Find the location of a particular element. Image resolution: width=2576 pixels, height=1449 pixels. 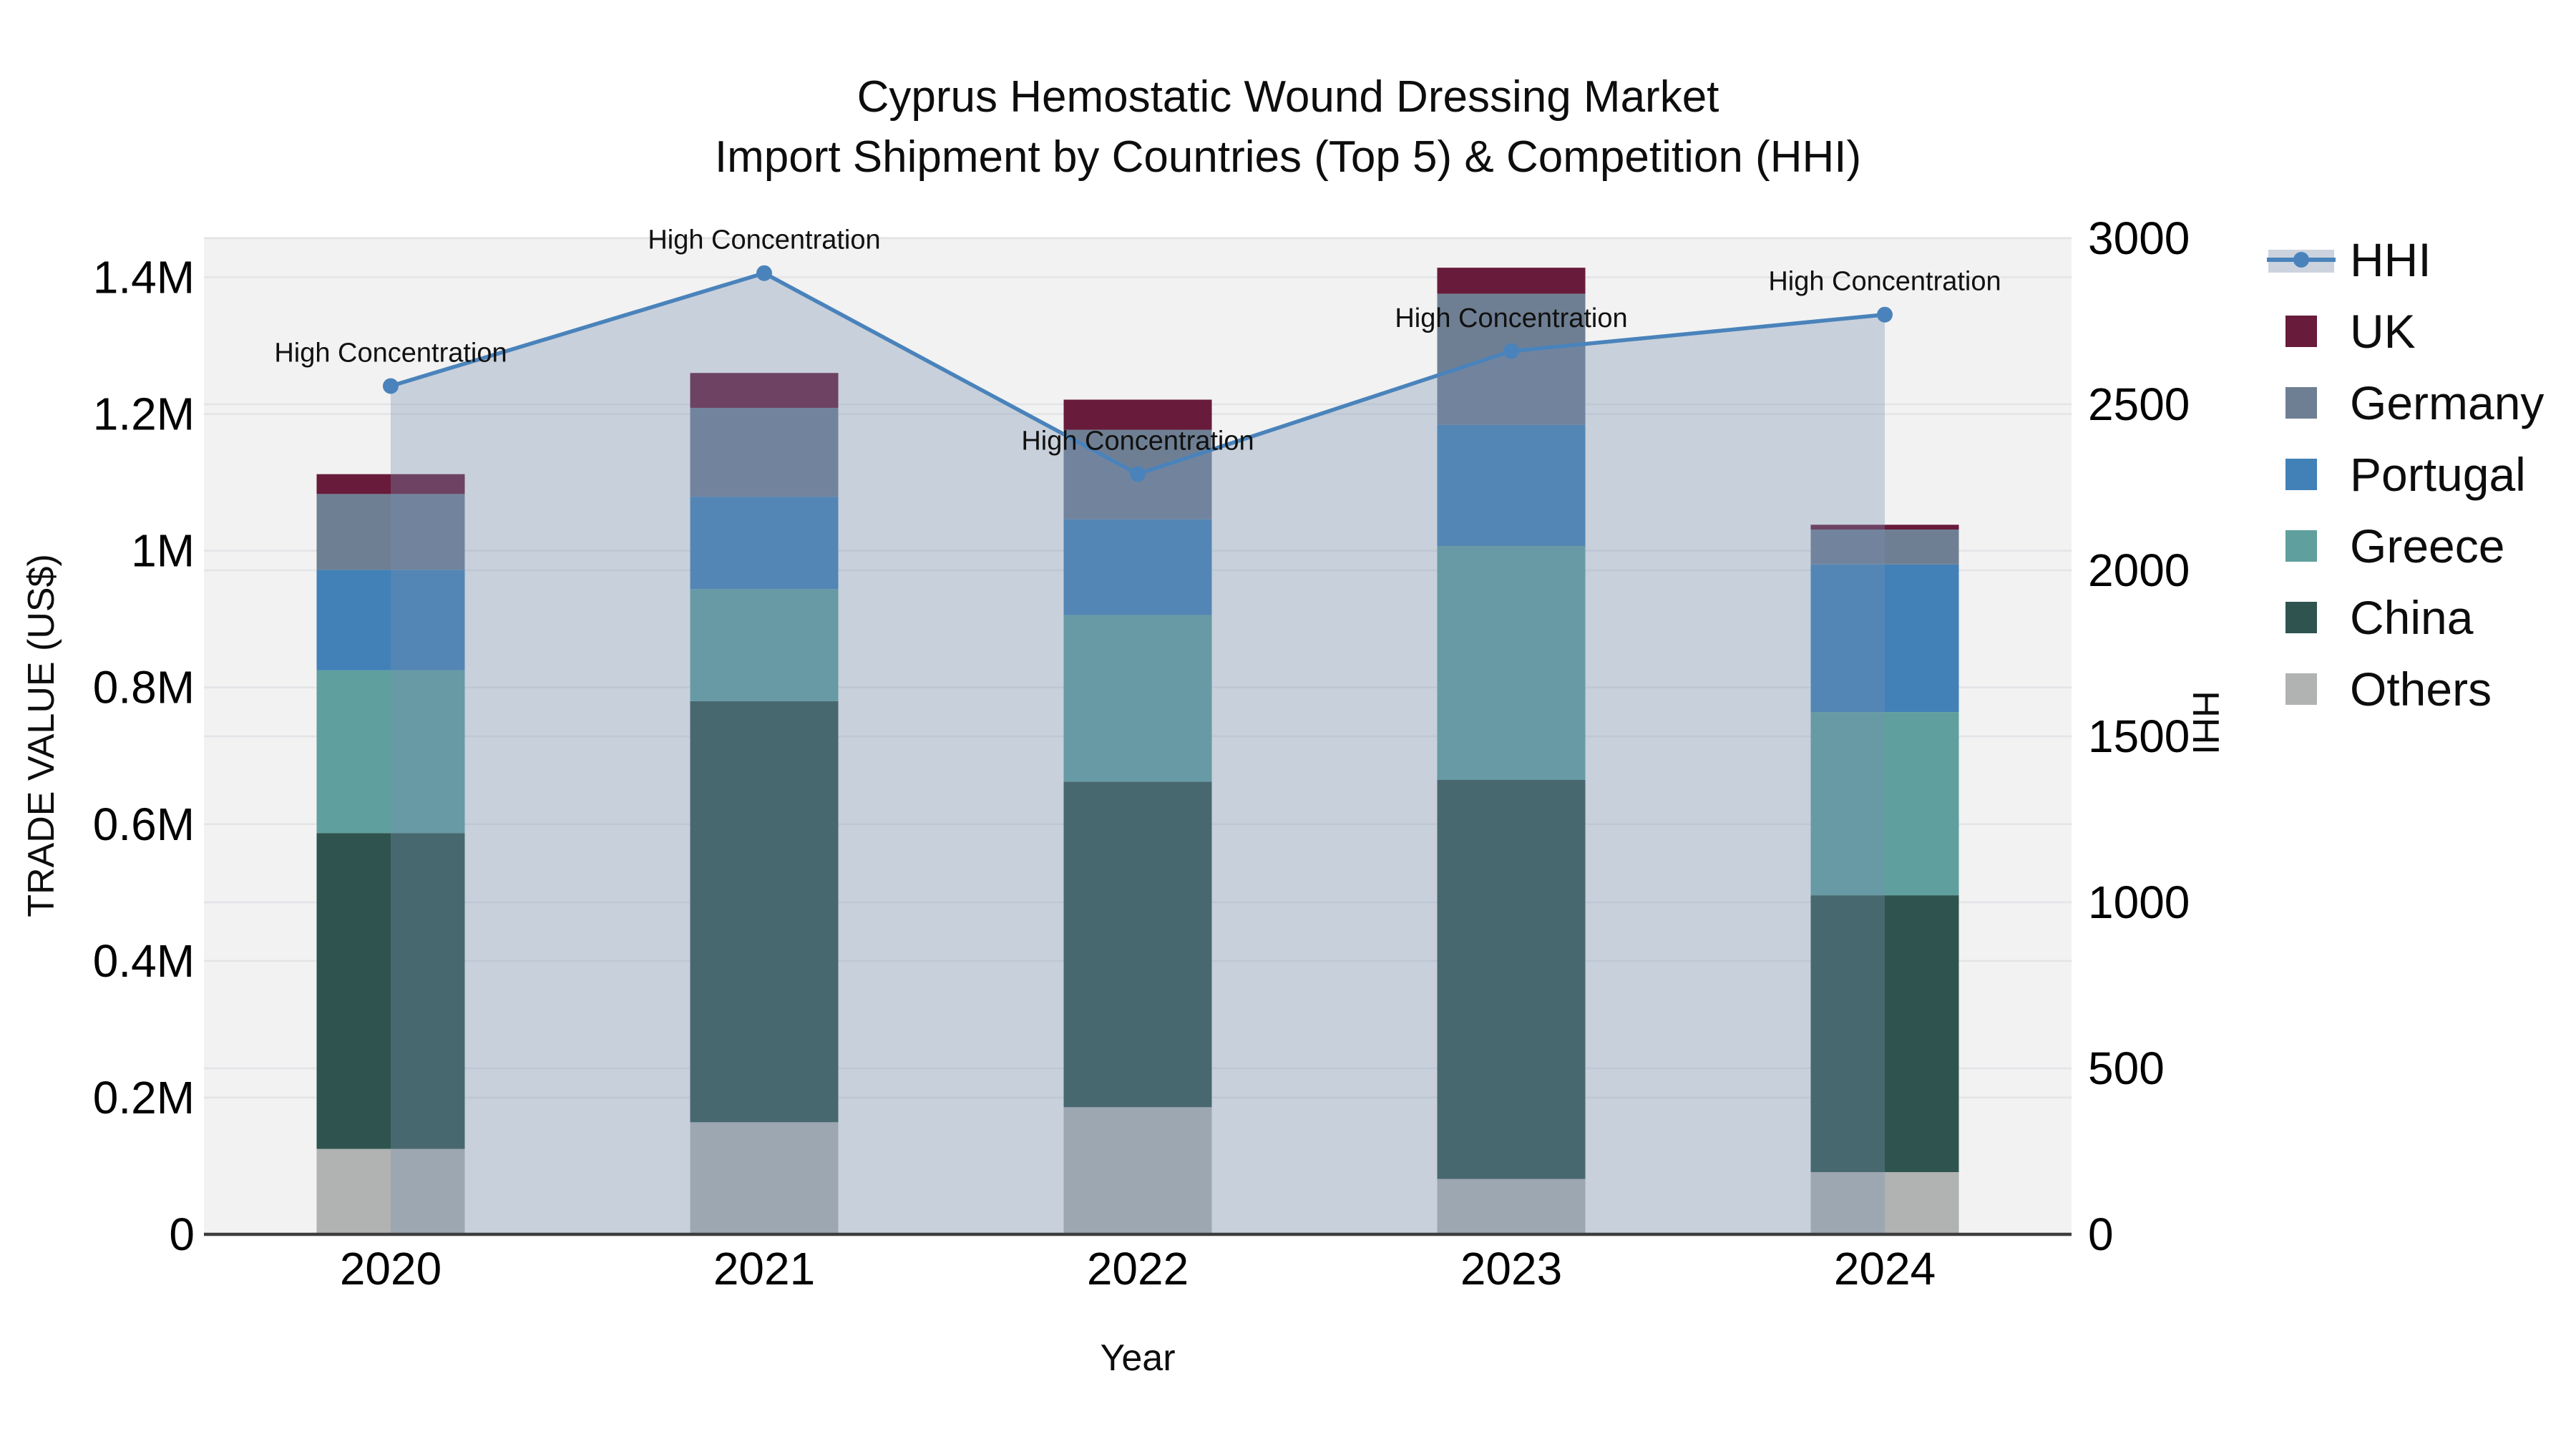

bar-segment-uk-2021 is located at coordinates (764, 390).